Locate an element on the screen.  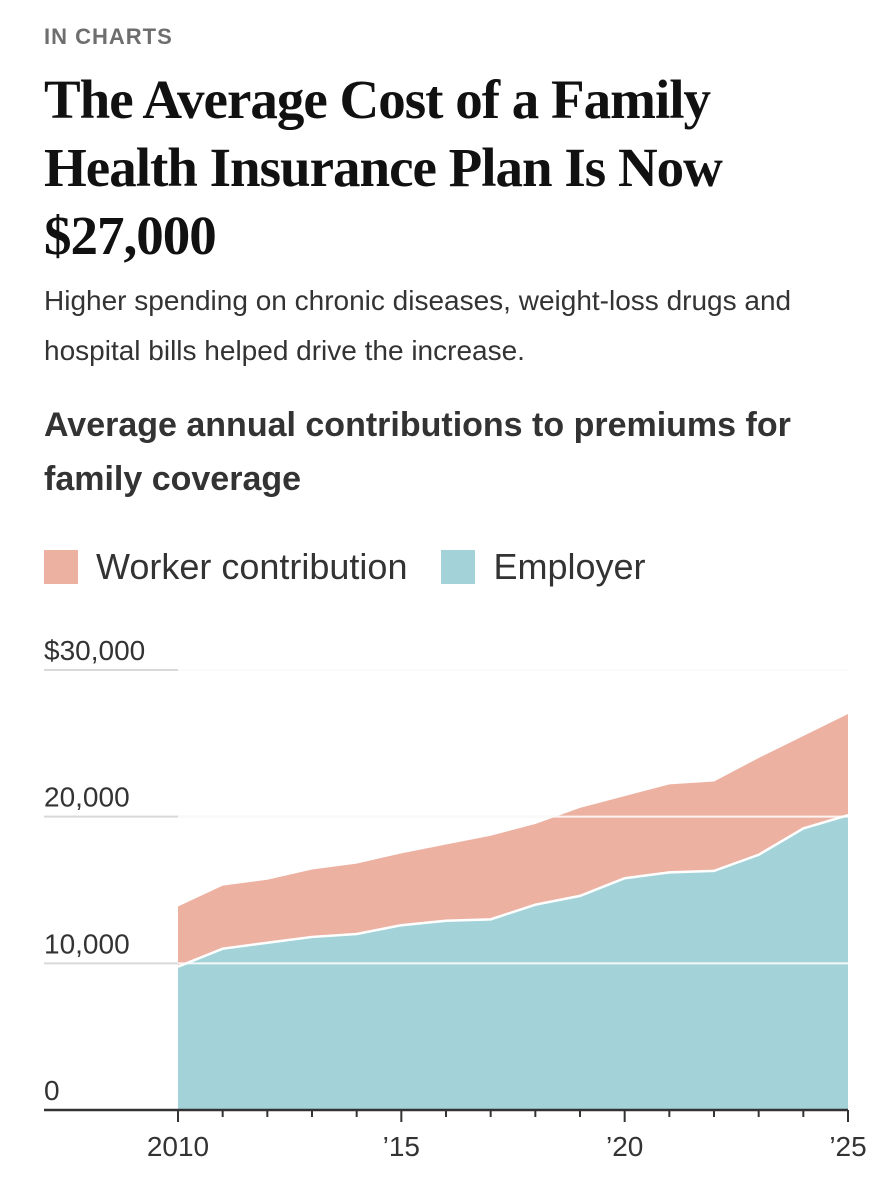
x-tick-label-2020: ’20 is located at coordinates (624, 1146).